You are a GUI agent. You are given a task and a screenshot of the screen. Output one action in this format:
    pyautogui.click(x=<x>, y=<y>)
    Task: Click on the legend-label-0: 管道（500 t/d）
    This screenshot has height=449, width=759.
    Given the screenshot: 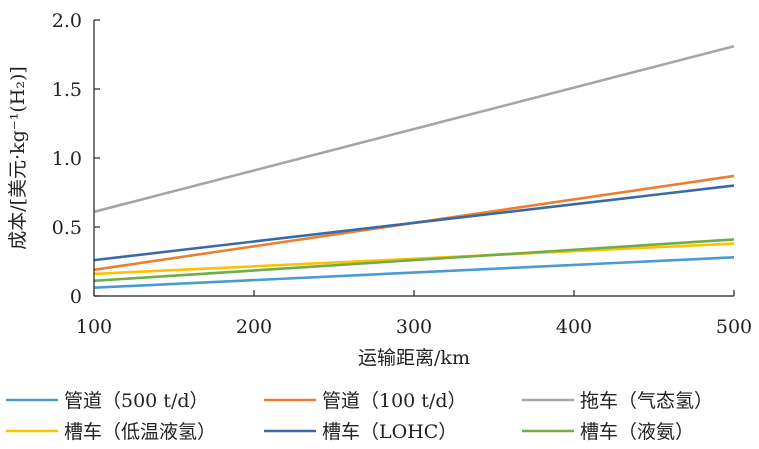 What is the action you would take?
    pyautogui.click(x=136, y=401)
    